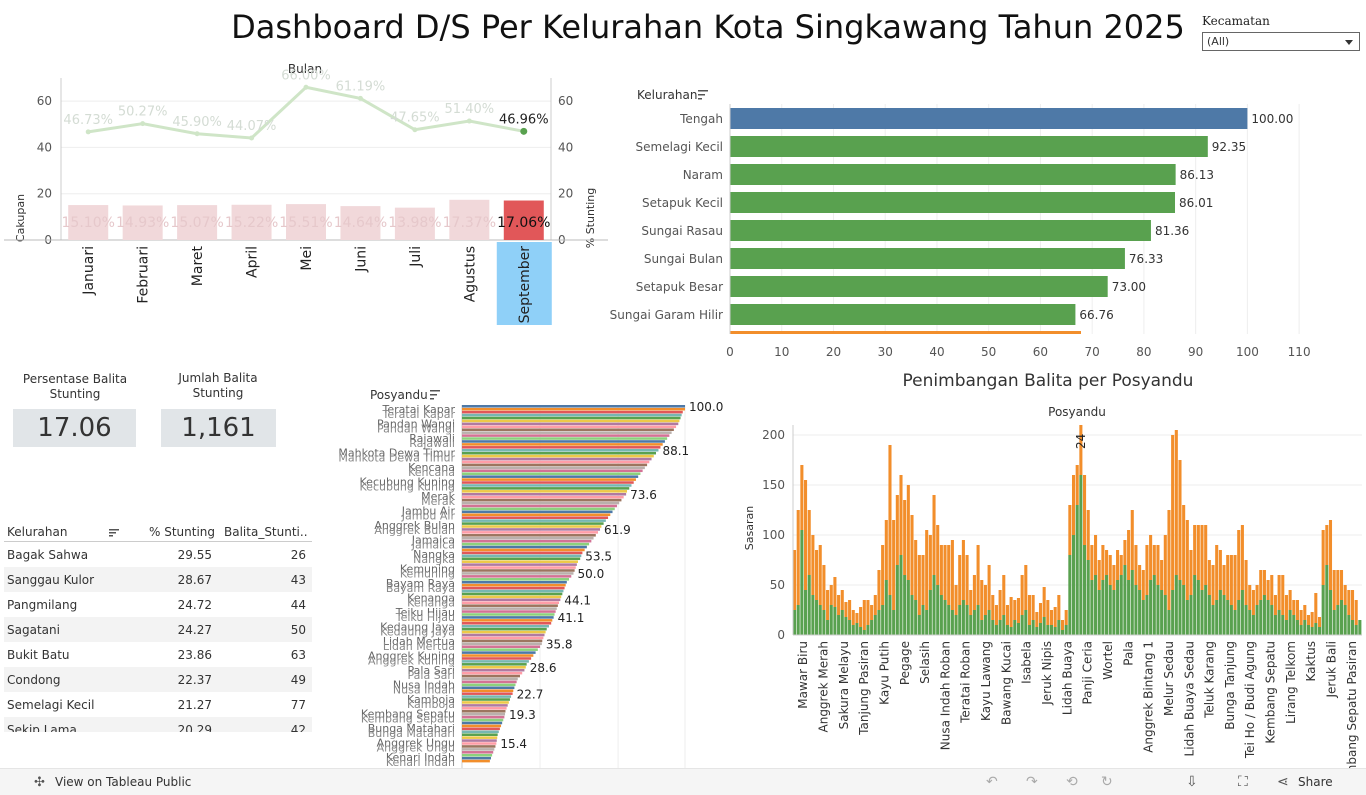 The height and width of the screenshot is (795, 1366). What do you see at coordinates (158, 704) in the screenshot?
I see `table-row: Semelagi Kecil 21.27 77` at bounding box center [158, 704].